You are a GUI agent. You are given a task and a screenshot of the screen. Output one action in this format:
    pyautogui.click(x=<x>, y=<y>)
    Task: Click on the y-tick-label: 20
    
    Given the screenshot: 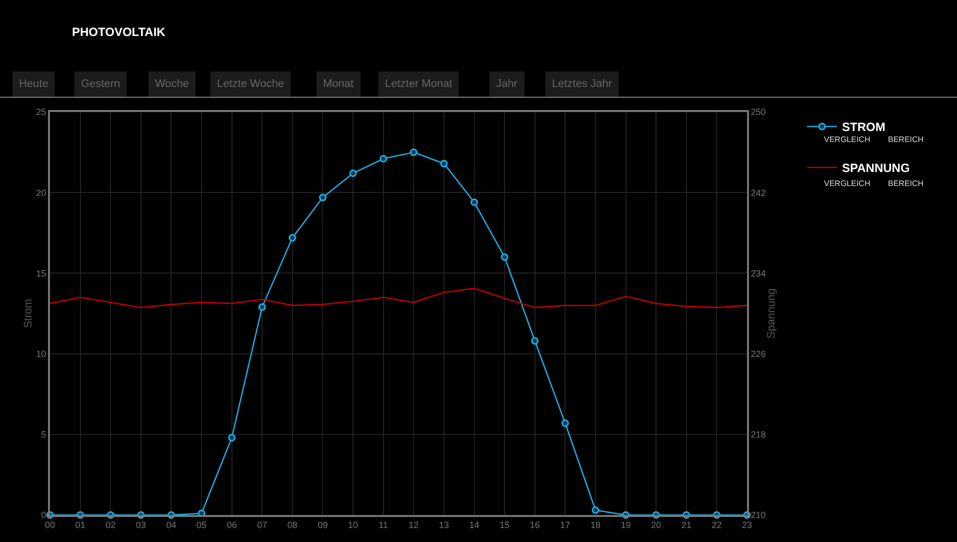 What is the action you would take?
    pyautogui.click(x=41, y=193)
    